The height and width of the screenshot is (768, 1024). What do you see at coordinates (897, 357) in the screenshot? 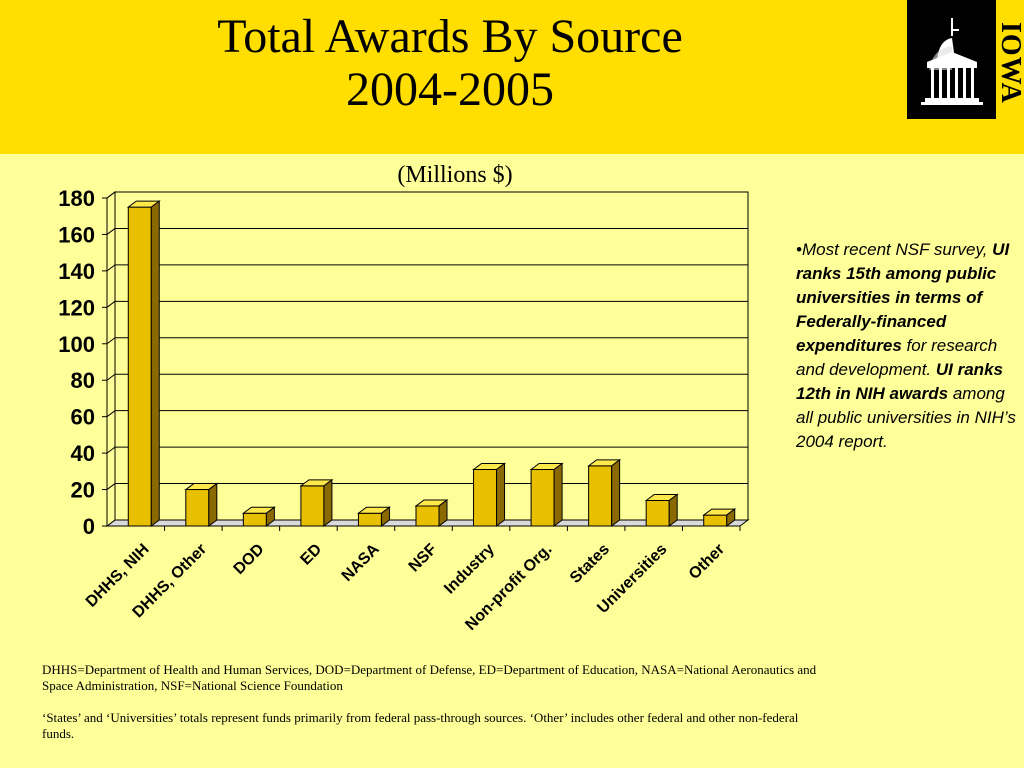
I see `note-text-3: for research and development.` at bounding box center [897, 357].